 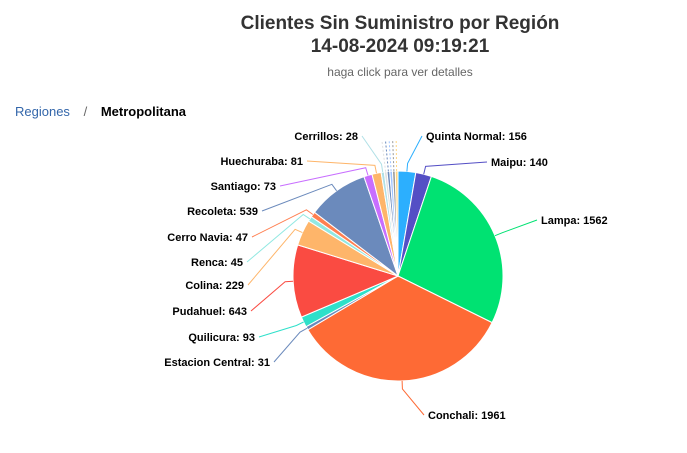 What do you see at coordinates (346, 281) in the screenshot?
I see `pie-slice-pudahuel` at bounding box center [346, 281].